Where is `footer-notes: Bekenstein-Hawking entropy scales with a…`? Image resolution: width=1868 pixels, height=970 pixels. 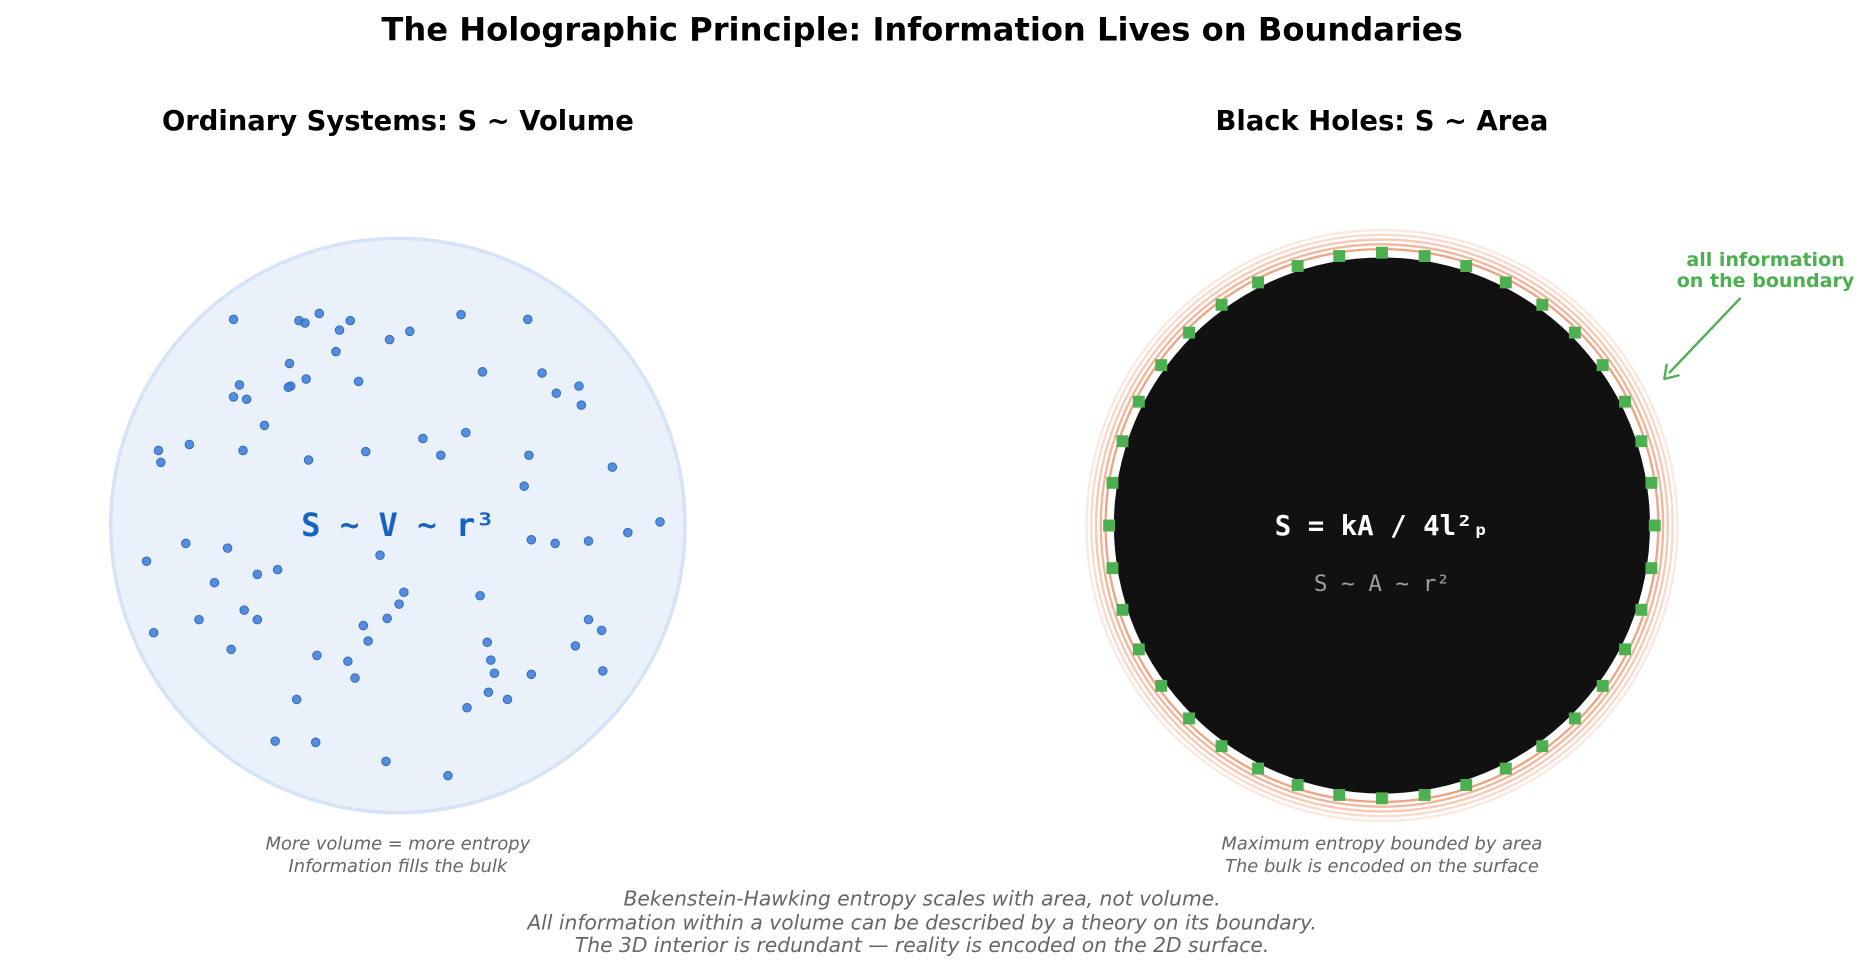
footer-notes: Bekenstein-Hawking entropy scales with a… is located at coordinates (921, 922).